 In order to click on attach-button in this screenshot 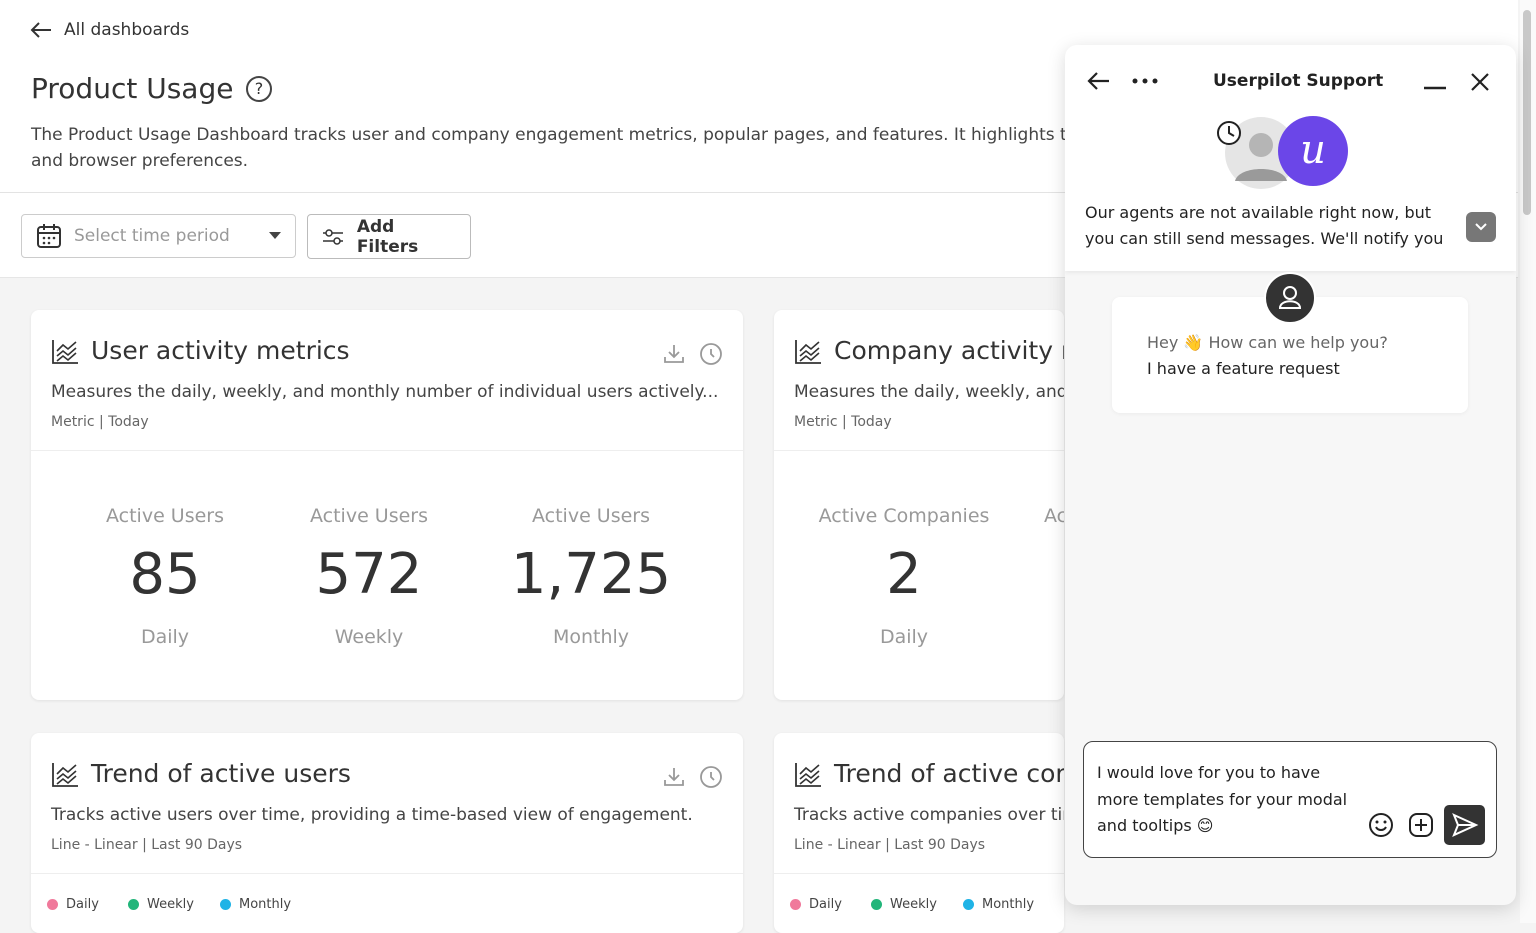, I will do `click(1421, 825)`.